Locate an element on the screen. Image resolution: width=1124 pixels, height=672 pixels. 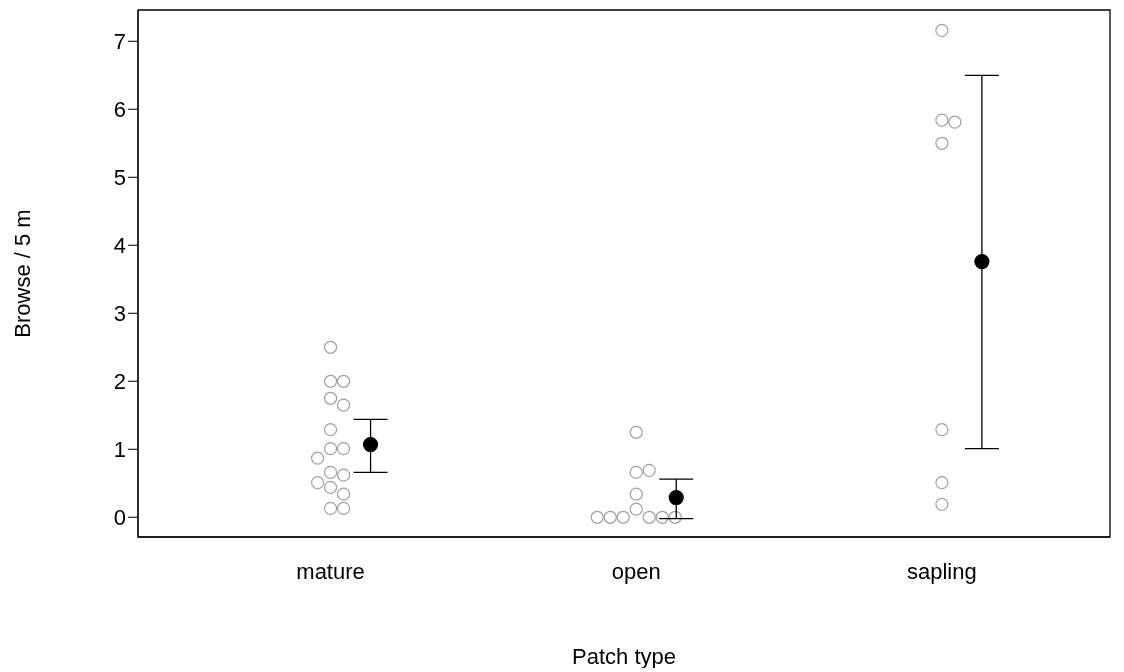
y-tick-label: 4 is located at coordinates (119, 246).